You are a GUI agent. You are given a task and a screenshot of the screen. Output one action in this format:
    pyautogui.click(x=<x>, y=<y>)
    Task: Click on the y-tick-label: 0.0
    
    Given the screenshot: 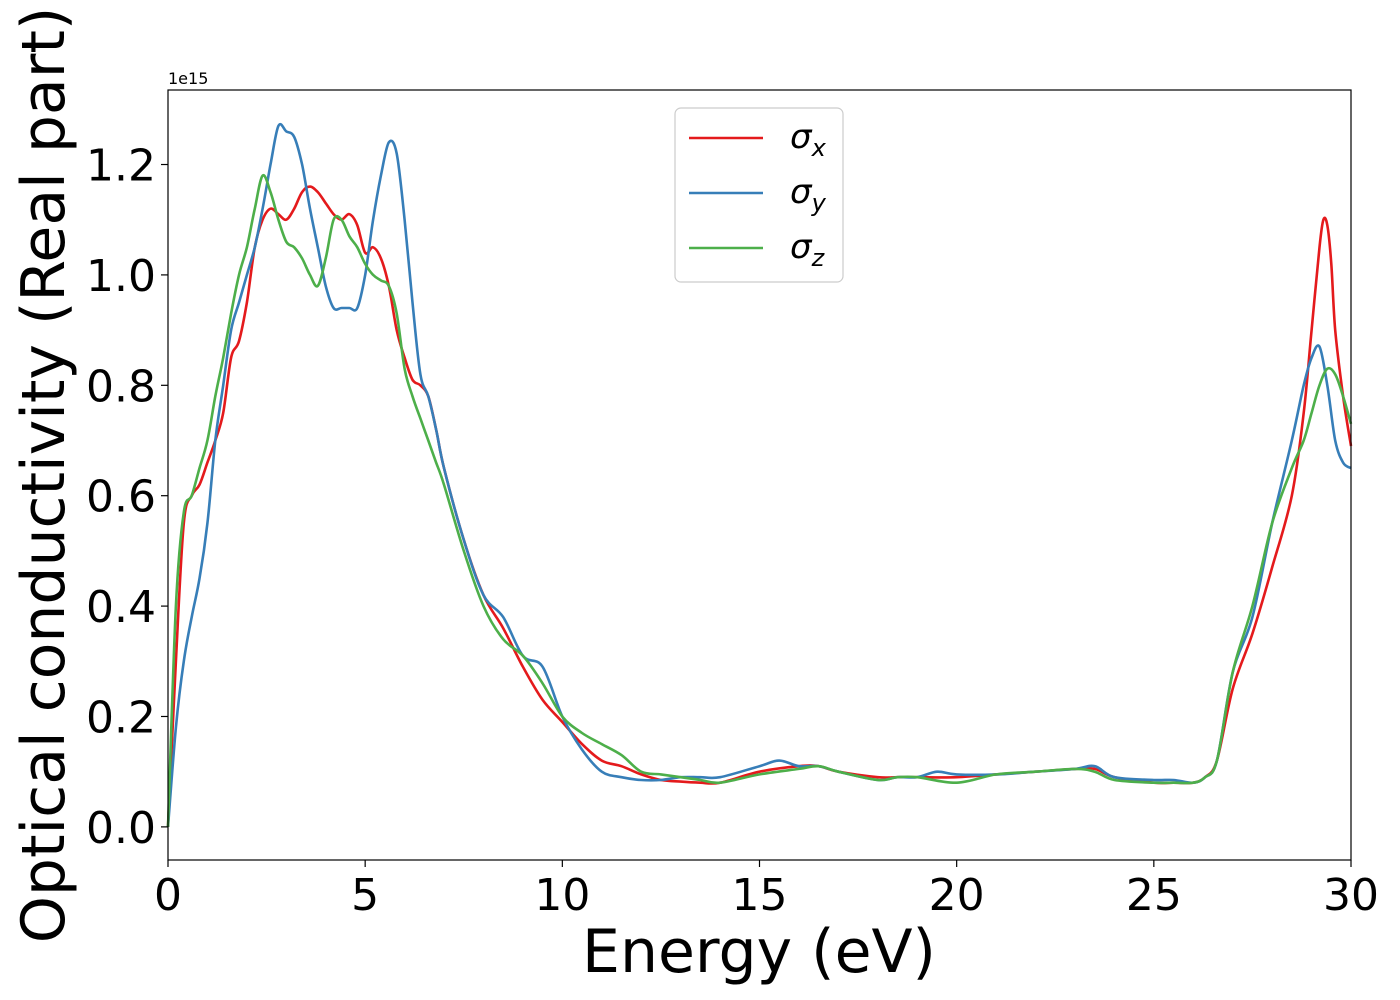 What is the action you would take?
    pyautogui.click(x=121, y=828)
    